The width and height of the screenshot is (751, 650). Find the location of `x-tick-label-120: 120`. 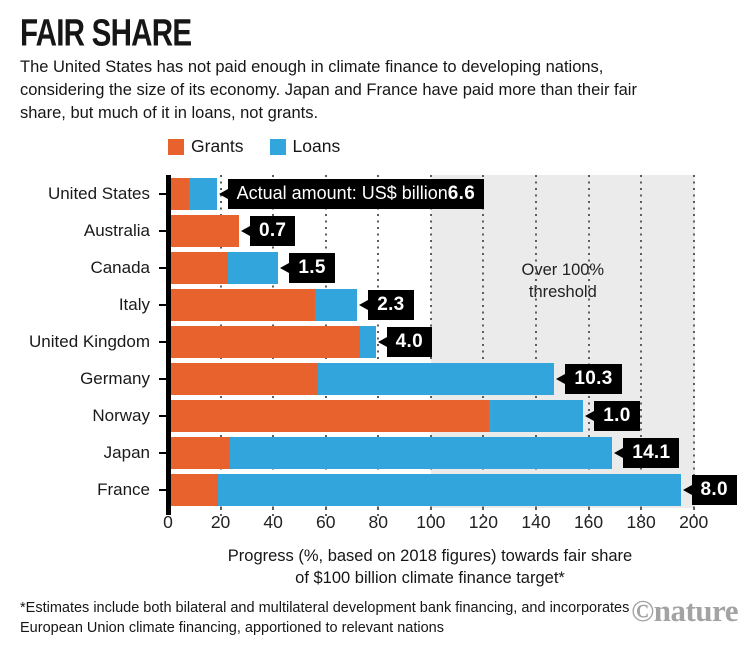

x-tick-label-120: 120 is located at coordinates (483, 522).